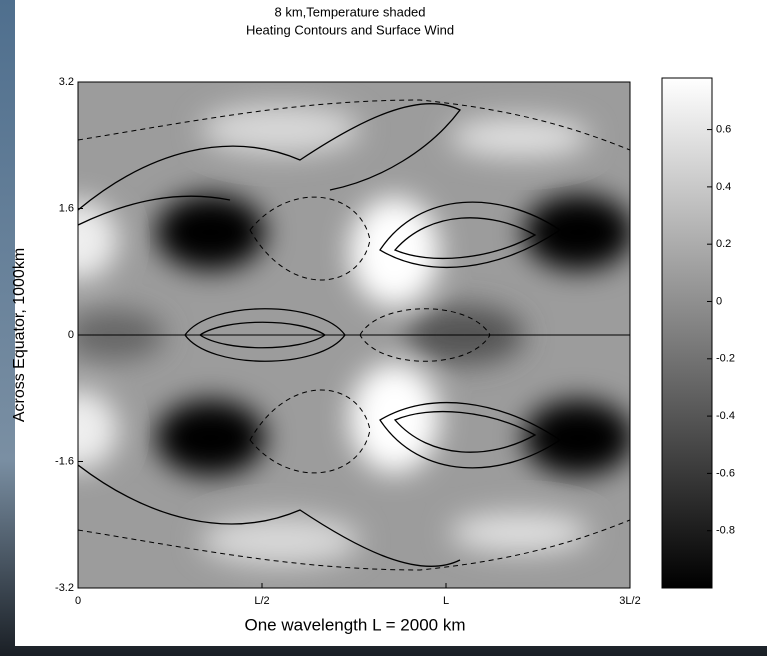 This screenshot has width=767, height=656. What do you see at coordinates (71, 335) in the screenshot?
I see `y-tick-label: 0` at bounding box center [71, 335].